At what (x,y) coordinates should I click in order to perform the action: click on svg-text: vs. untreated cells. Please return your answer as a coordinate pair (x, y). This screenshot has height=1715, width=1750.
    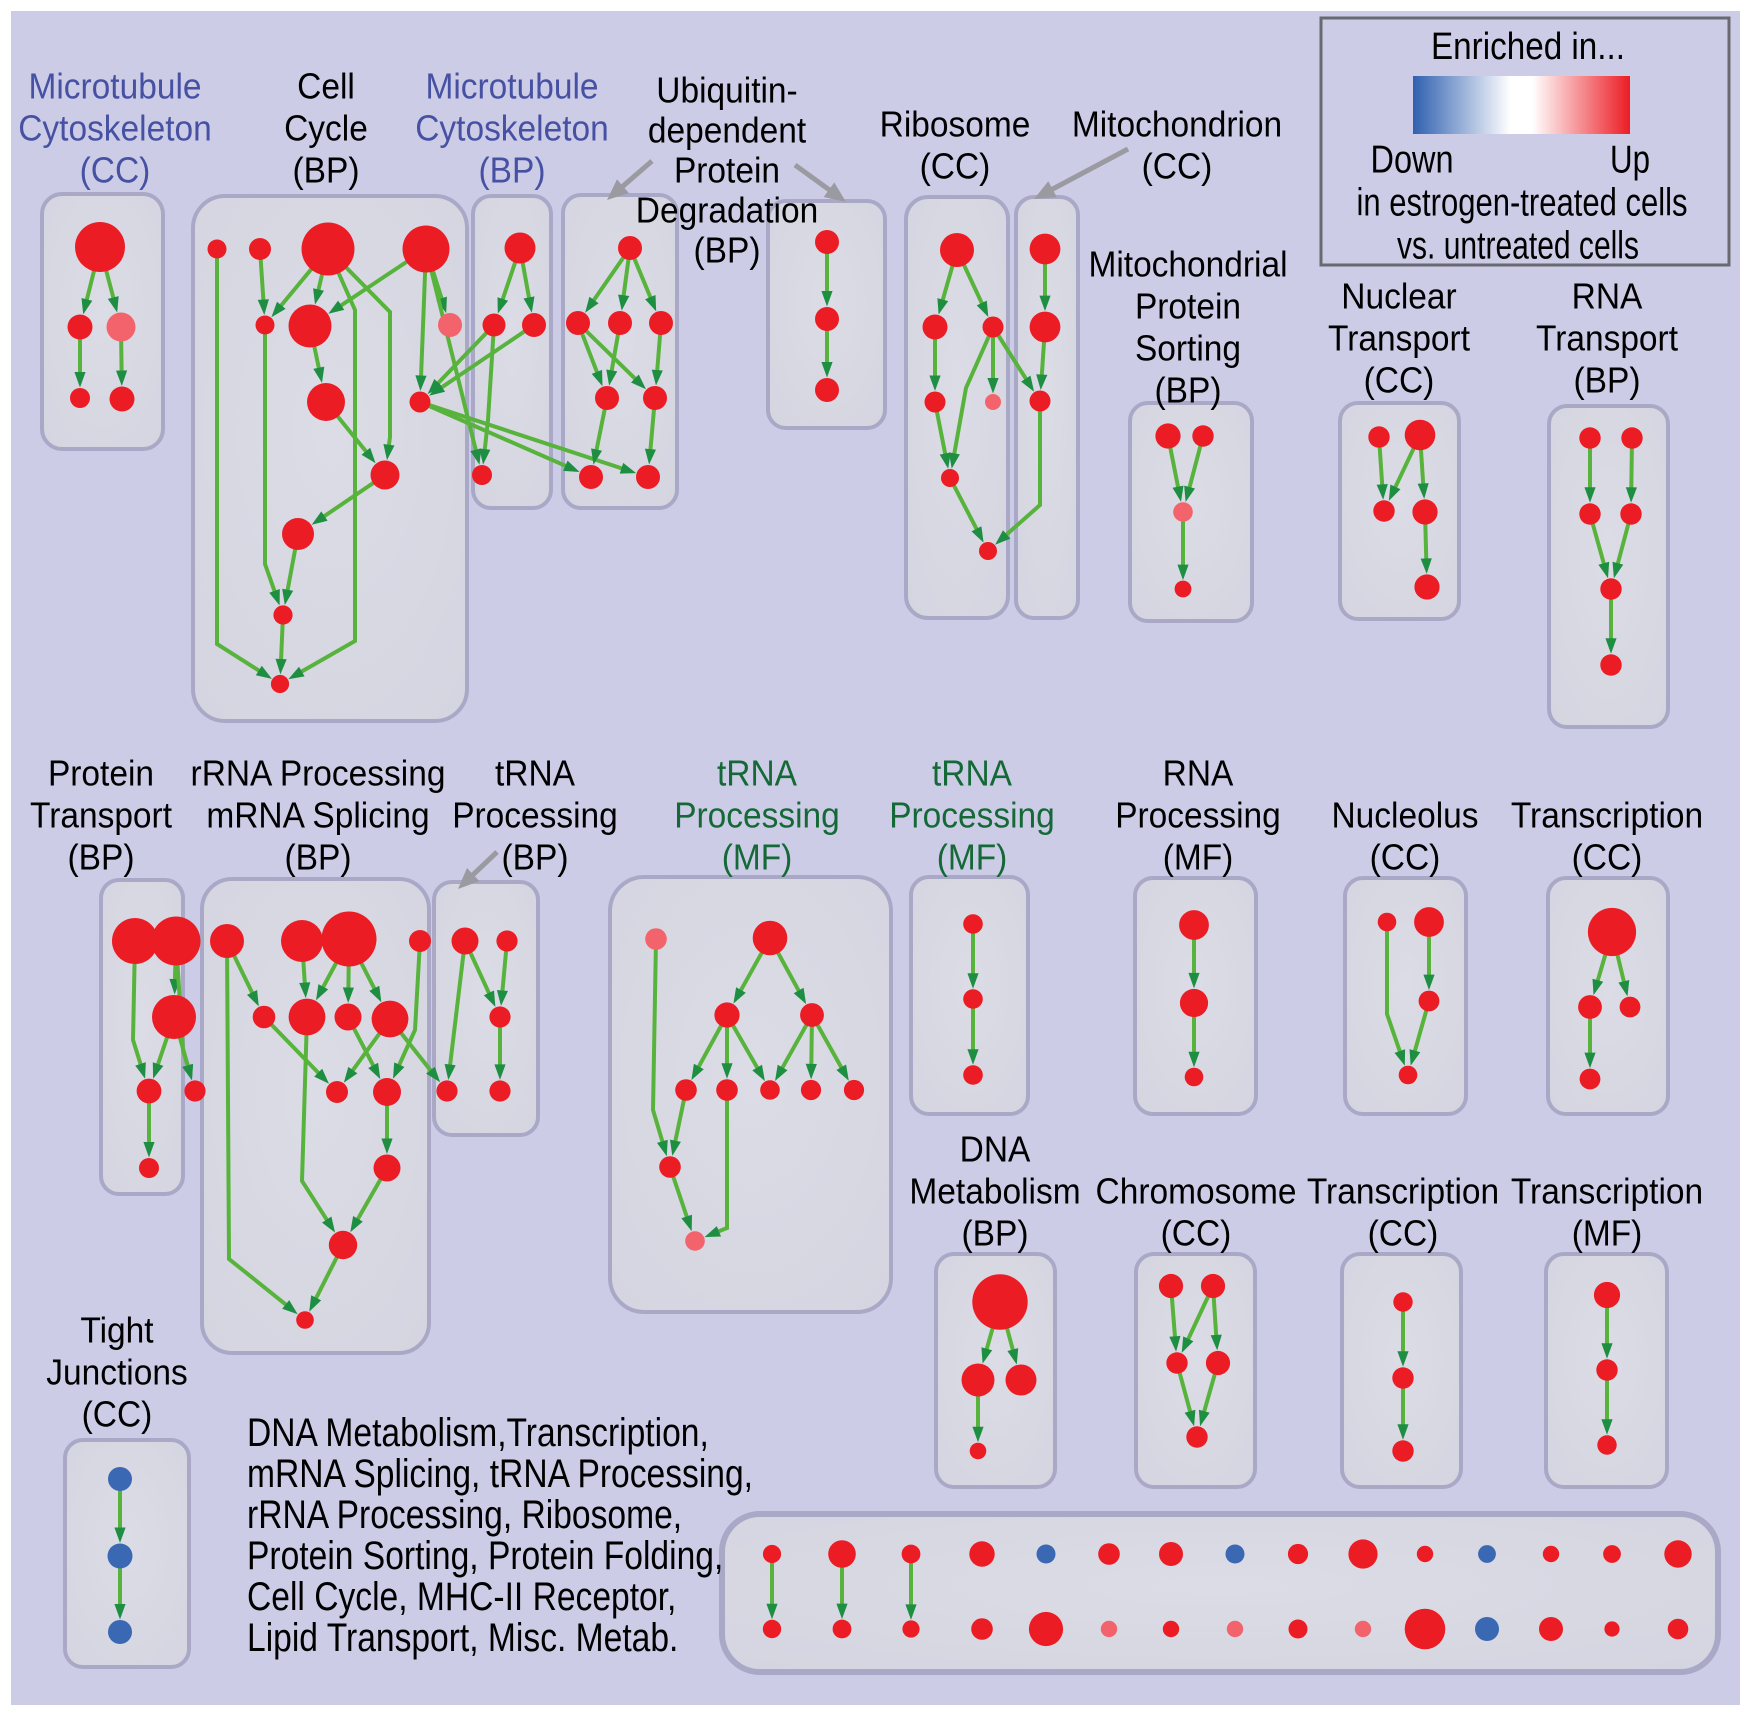
    Looking at the image, I should click on (1518, 246).